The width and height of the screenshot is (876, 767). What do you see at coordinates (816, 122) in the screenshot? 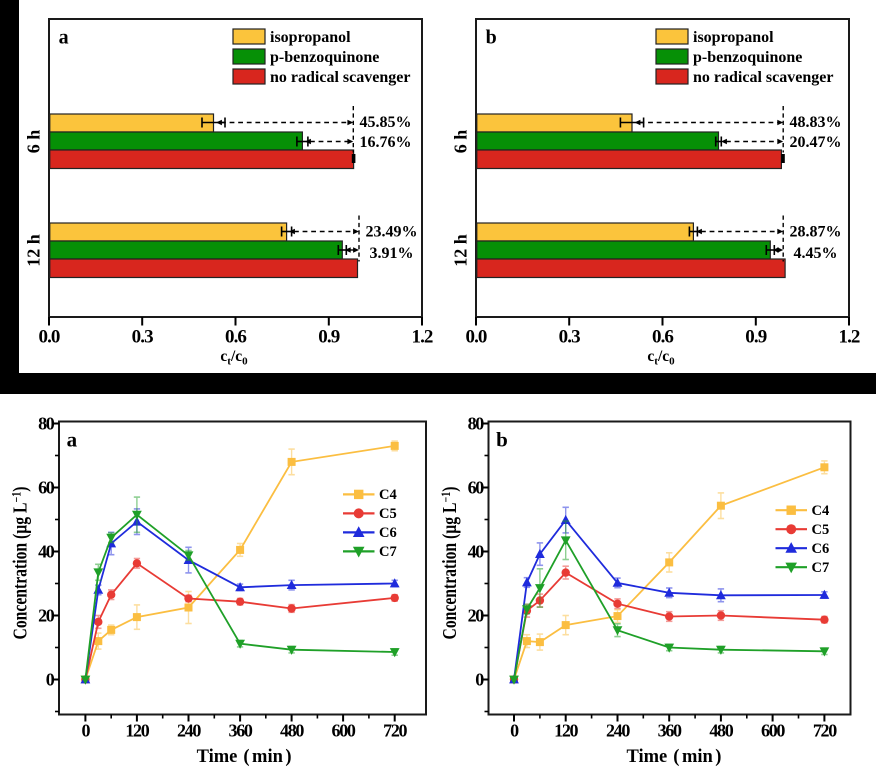
I see `svg-text: 48.83%` at bounding box center [816, 122].